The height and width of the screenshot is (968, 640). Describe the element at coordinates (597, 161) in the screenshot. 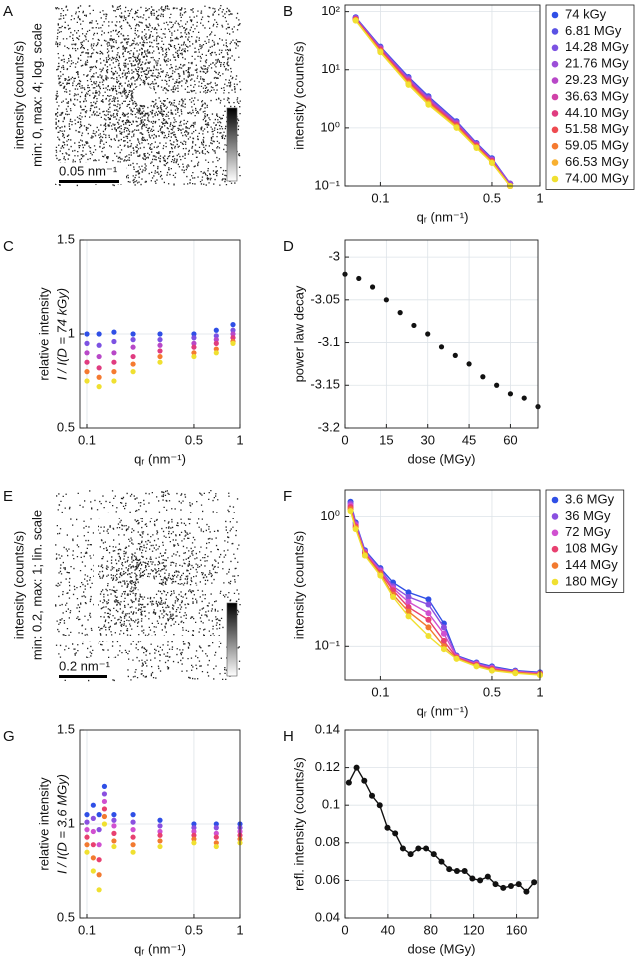

I see `legend-label: 66.53 MGy` at that location.